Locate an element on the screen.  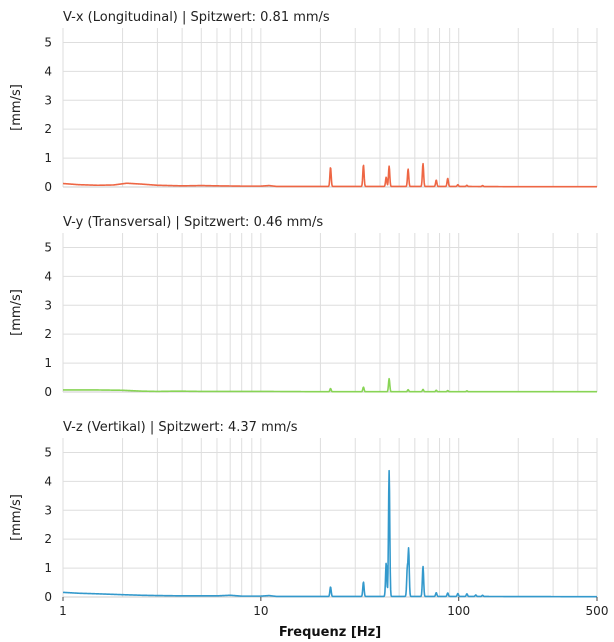
x-tick-label: 10 is located at coordinates (260, 611).